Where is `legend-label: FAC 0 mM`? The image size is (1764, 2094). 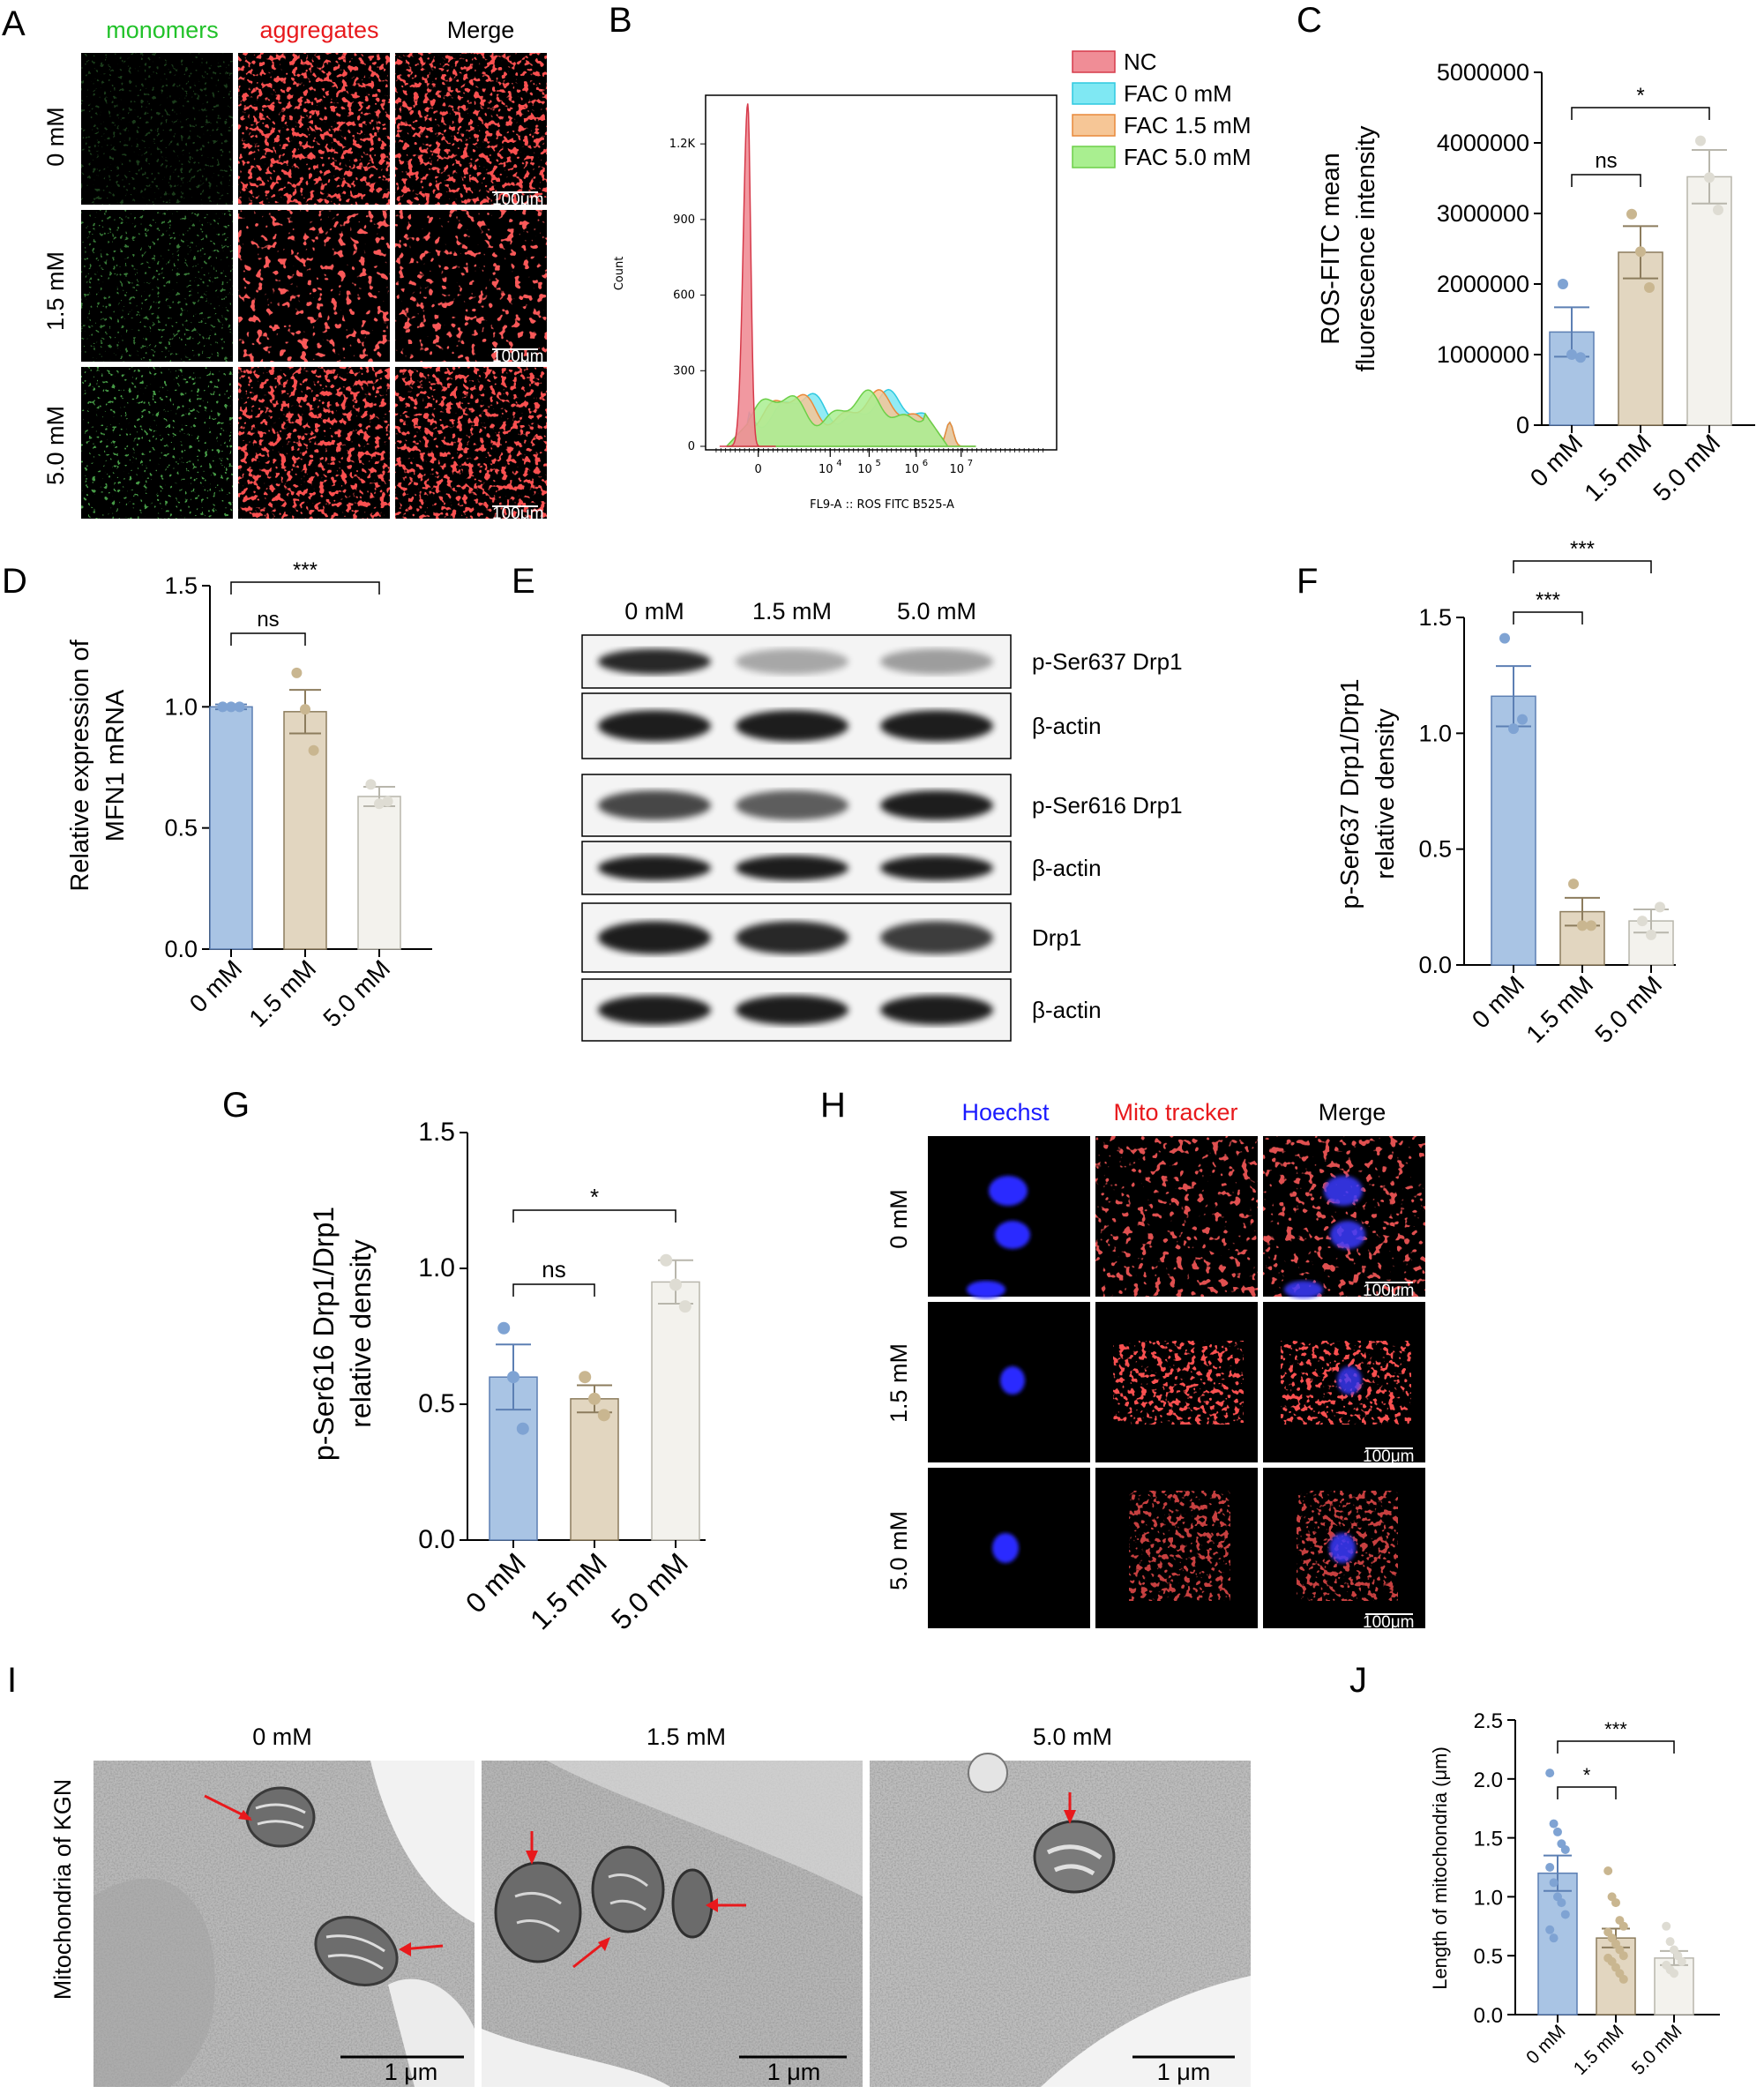
legend-label: FAC 0 mM is located at coordinates (1178, 93).